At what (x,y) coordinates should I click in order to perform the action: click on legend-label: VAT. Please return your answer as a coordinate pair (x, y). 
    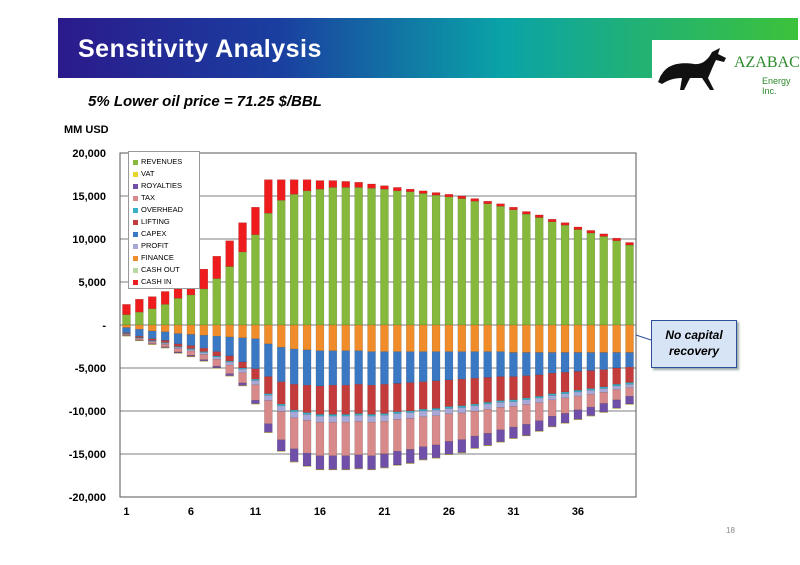
    Looking at the image, I should click on (148, 173).